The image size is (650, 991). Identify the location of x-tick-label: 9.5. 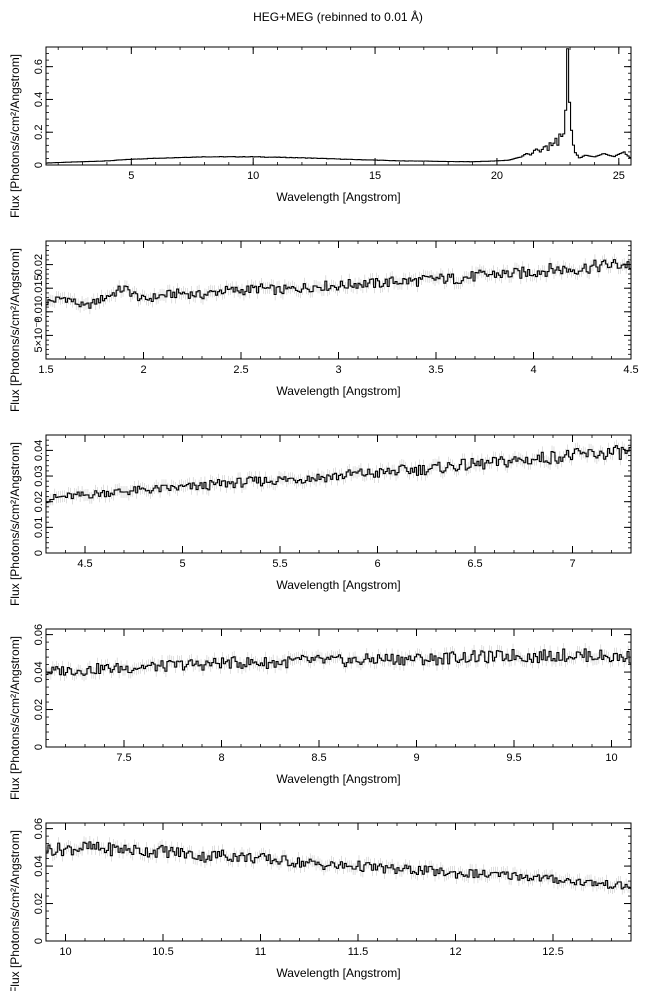
(513, 758).